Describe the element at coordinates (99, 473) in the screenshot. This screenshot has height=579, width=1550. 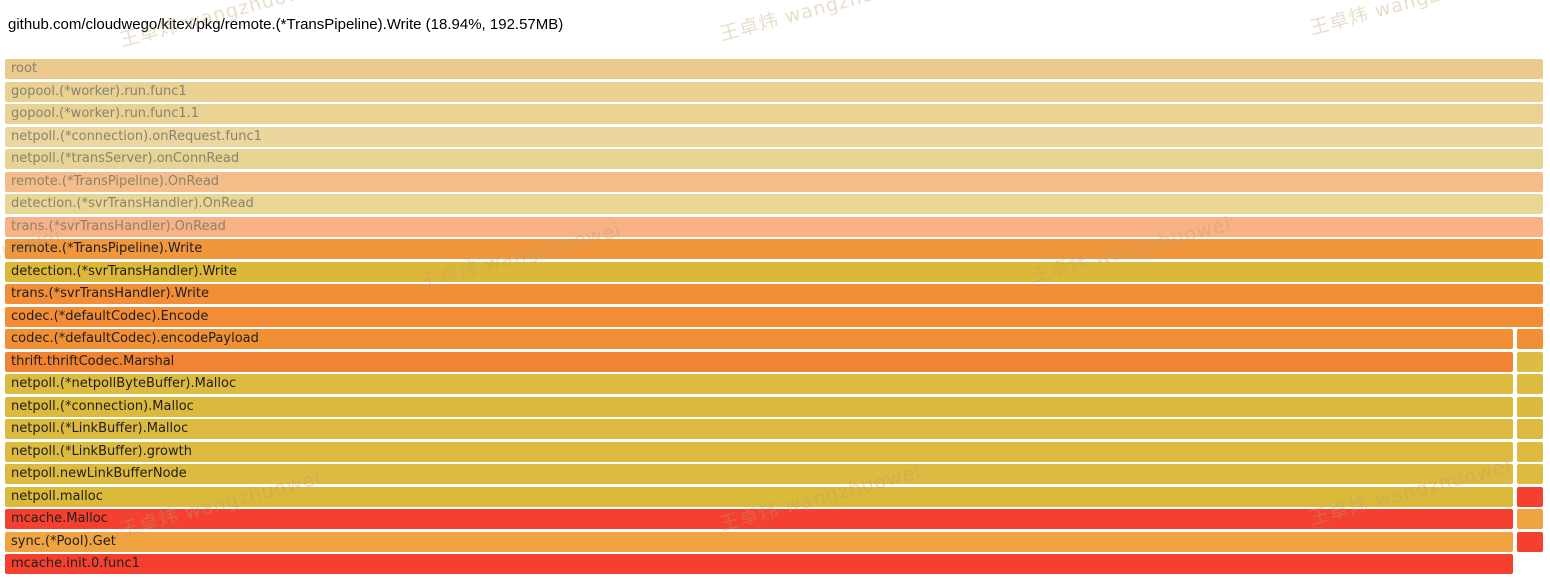
I see `flame-frame-label: netpoll.newLinkBufferNode` at that location.